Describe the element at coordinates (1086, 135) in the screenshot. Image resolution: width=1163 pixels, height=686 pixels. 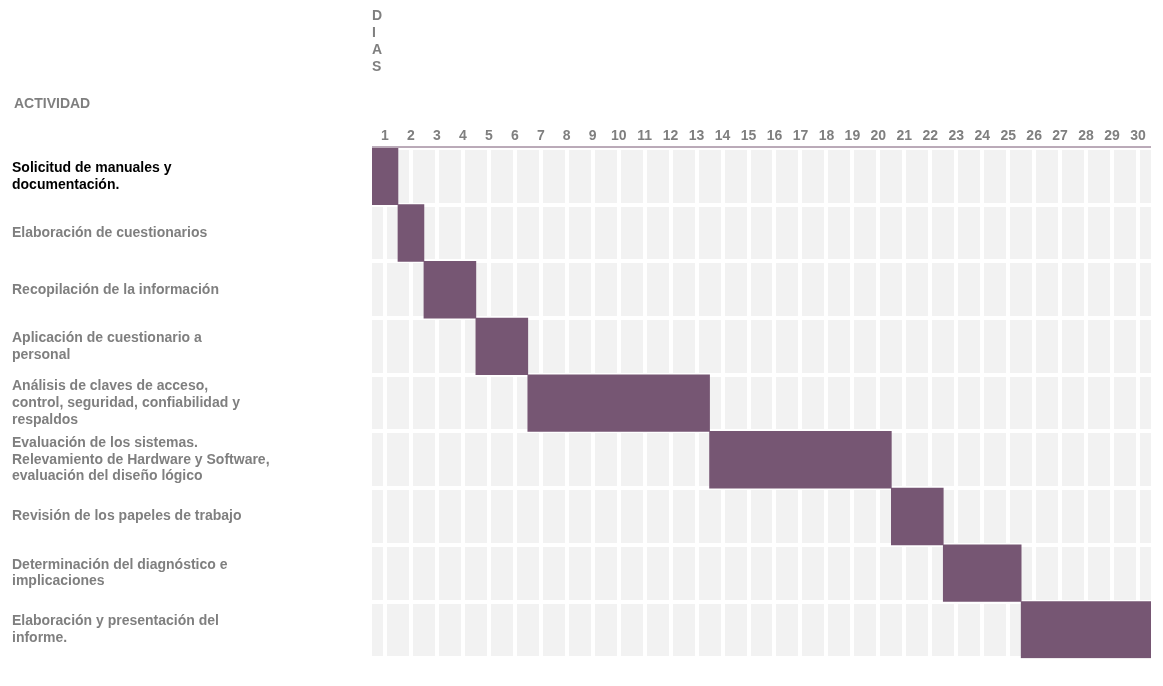
I see `x-tick-label: 28` at that location.